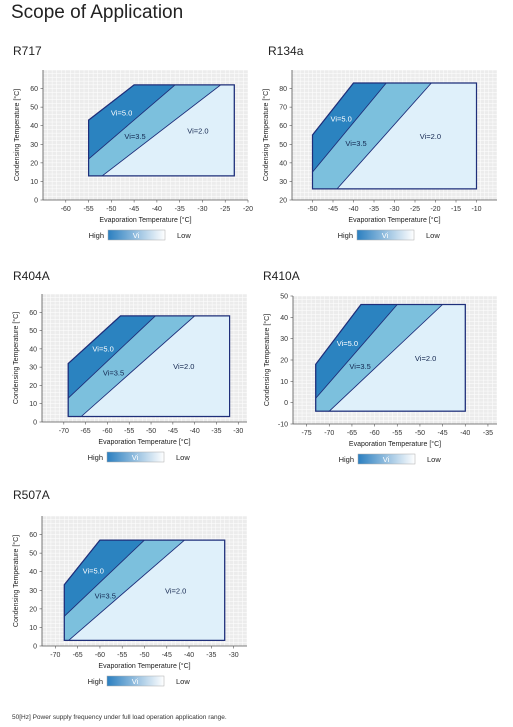 This screenshot has height=727, width=513. What do you see at coordinates (283, 89) in the screenshot?
I see `y-tick-label: 80` at bounding box center [283, 89].